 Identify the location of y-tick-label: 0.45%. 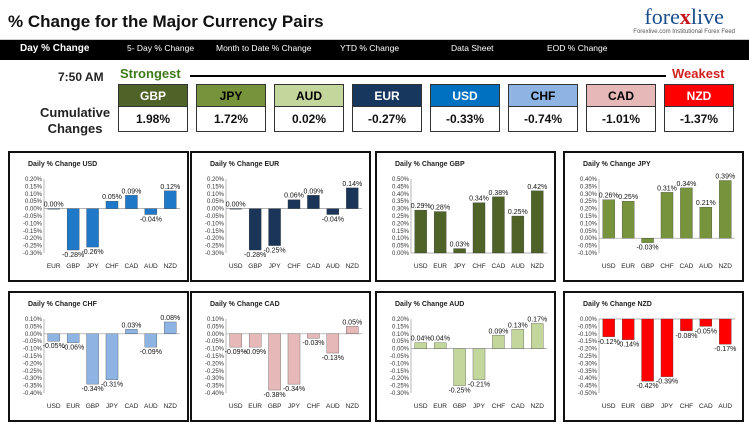
(401, 187).